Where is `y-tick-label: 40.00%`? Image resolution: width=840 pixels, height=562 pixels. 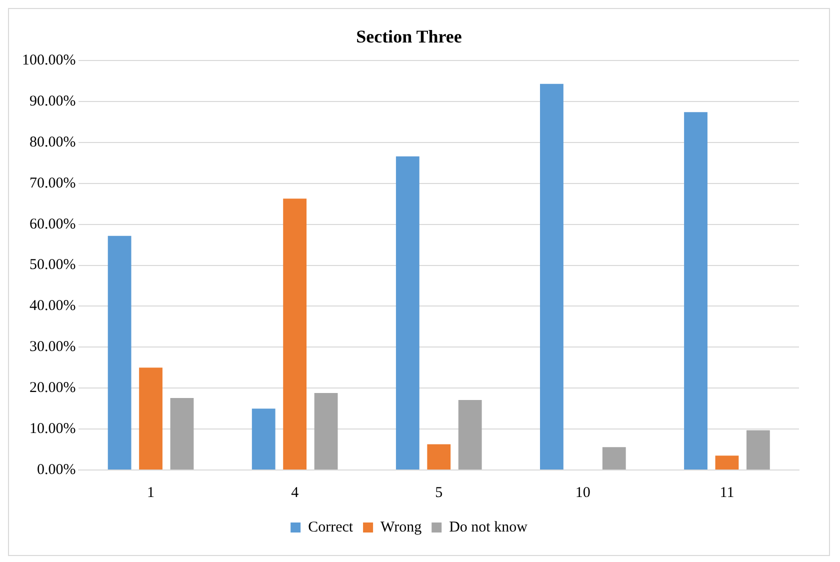
y-tick-label: 40.00% is located at coordinates (52, 306).